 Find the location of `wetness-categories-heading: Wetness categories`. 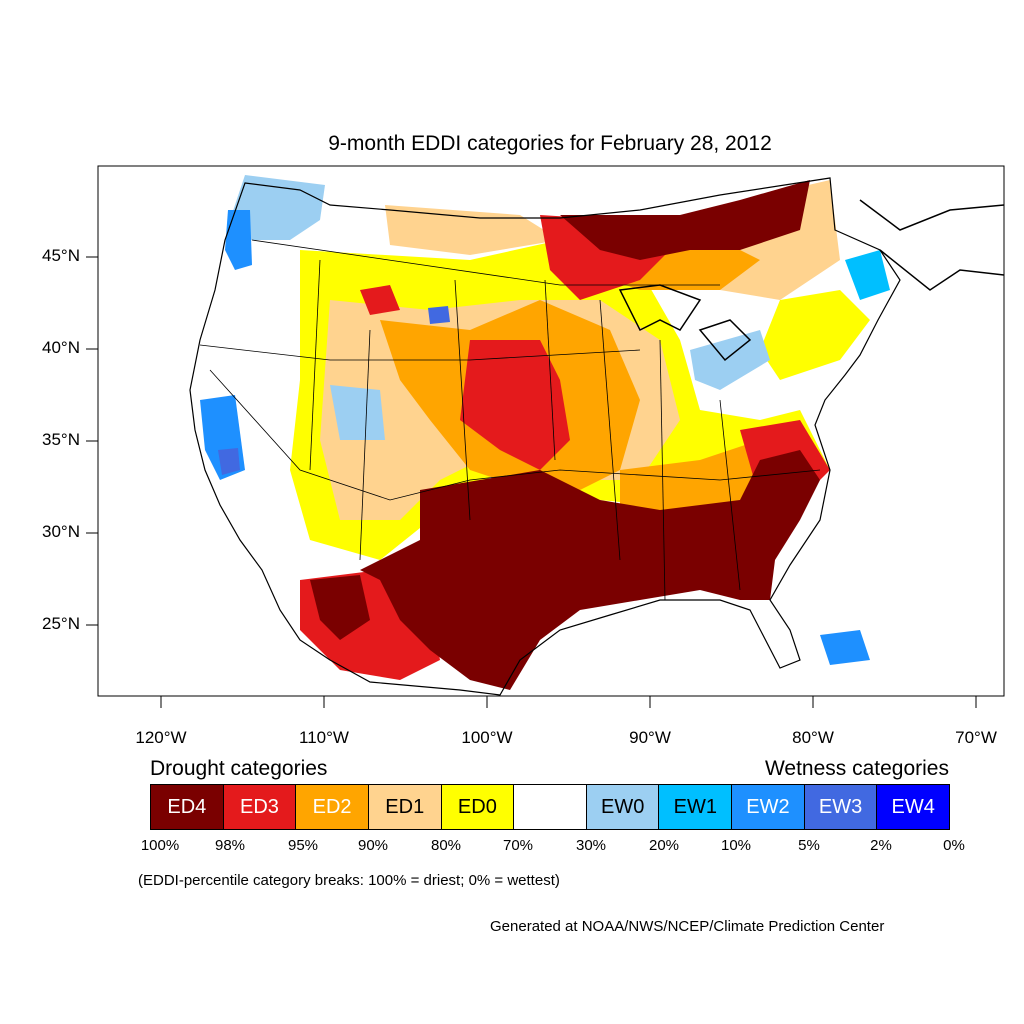

wetness-categories-heading: Wetness categories is located at coordinates (856, 768).